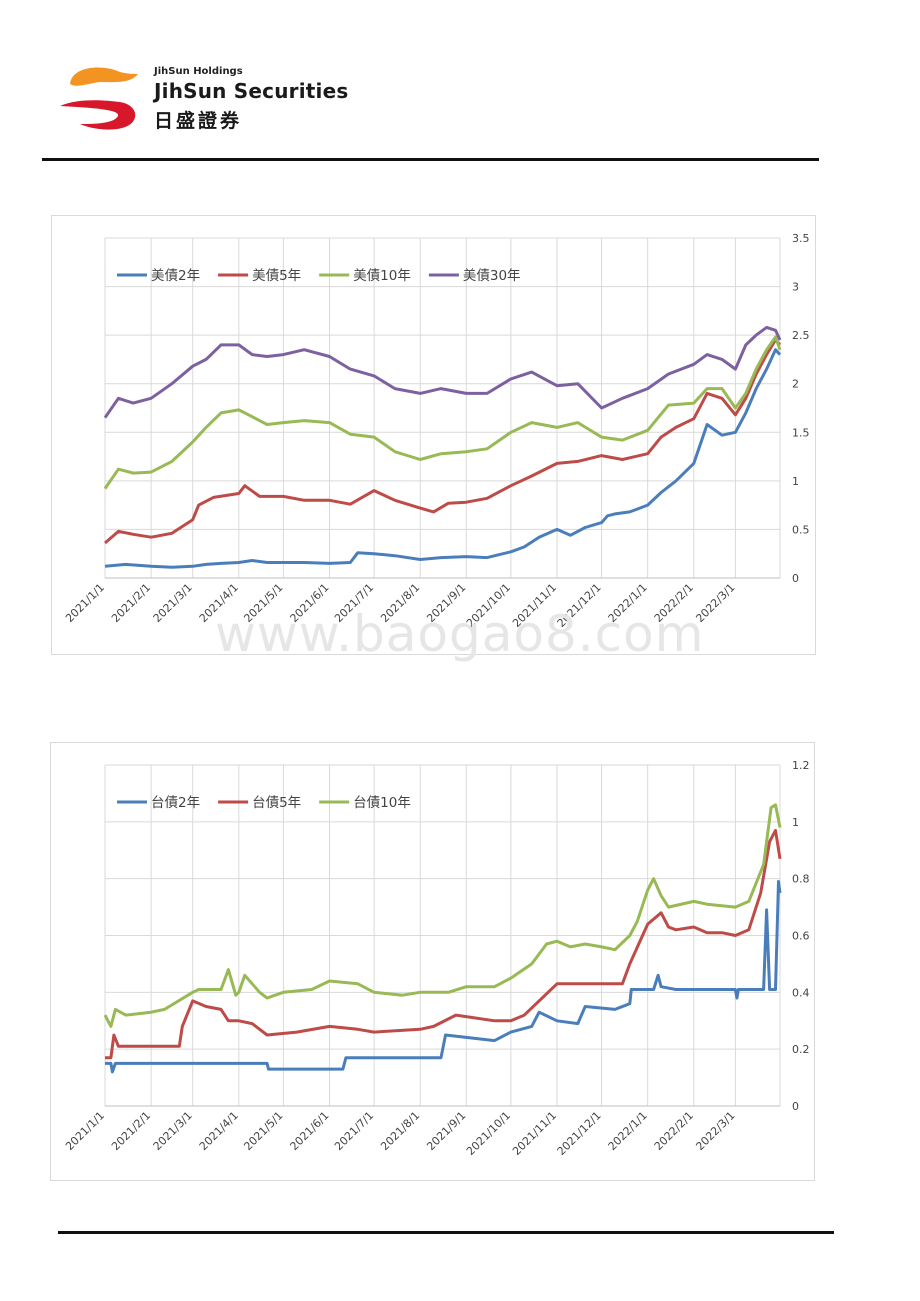  Describe the element at coordinates (219, 1131) in the screenshot. I see `tw-x-tick-3: 2021/4/1` at that location.